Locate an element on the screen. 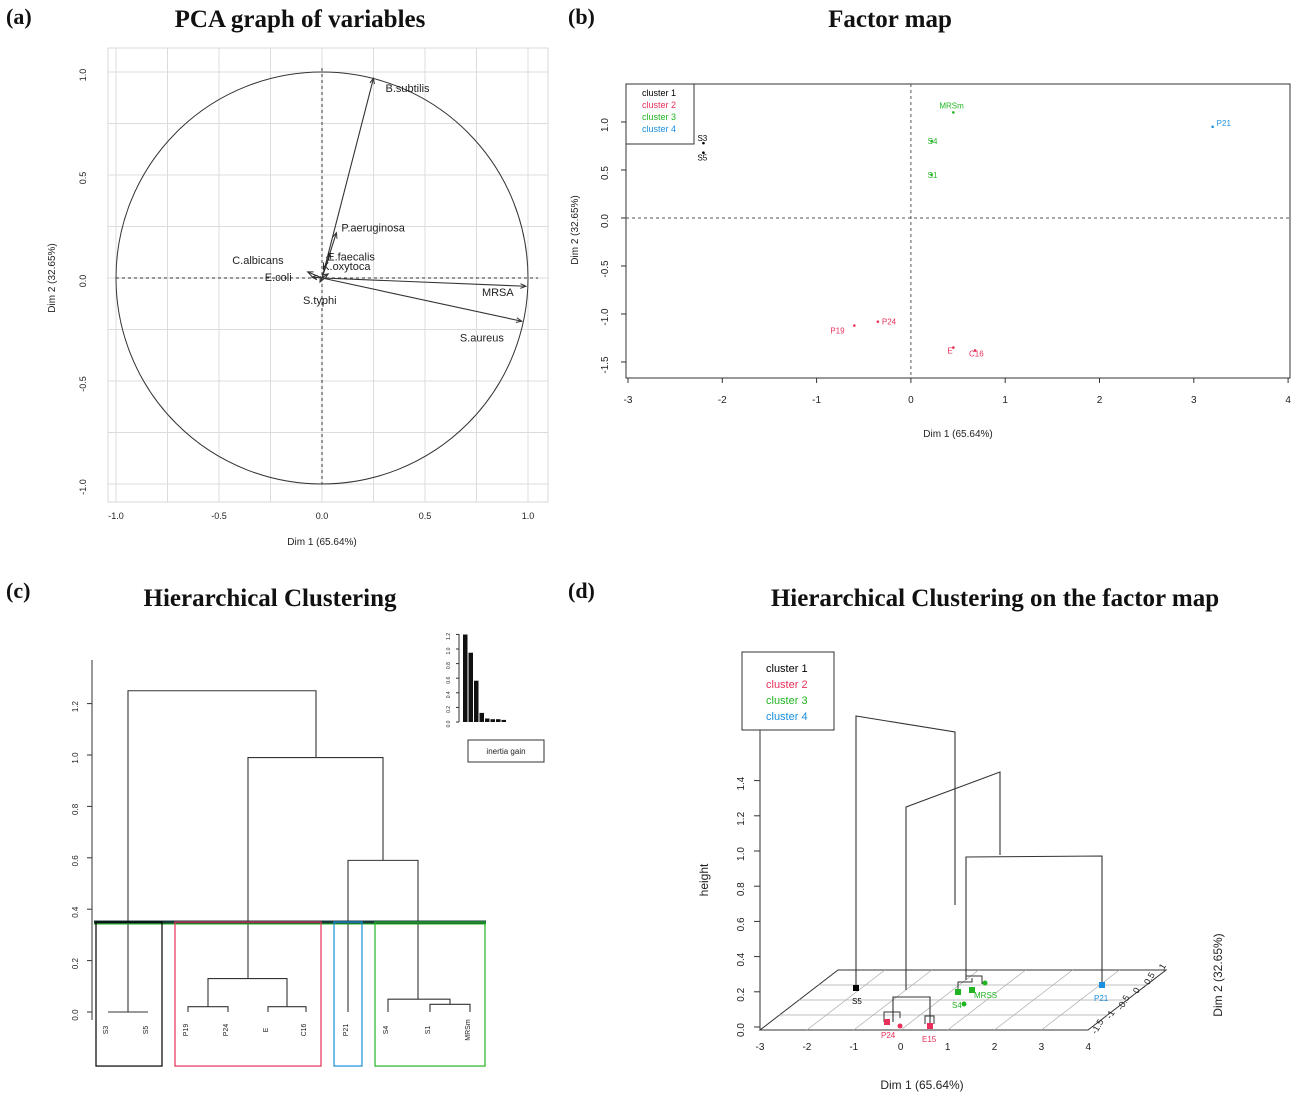 The height and width of the screenshot is (1100, 1304). d3-height-tick-label: 0.0 is located at coordinates (741, 1030).